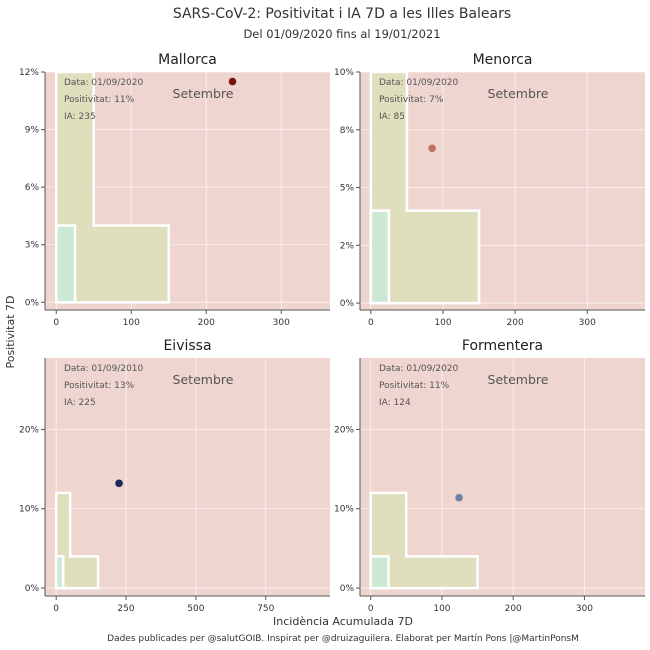 The width and height of the screenshot is (650, 650). What do you see at coordinates (265, 609) in the screenshot?
I see `x-tick-label: 750` at bounding box center [265, 609].